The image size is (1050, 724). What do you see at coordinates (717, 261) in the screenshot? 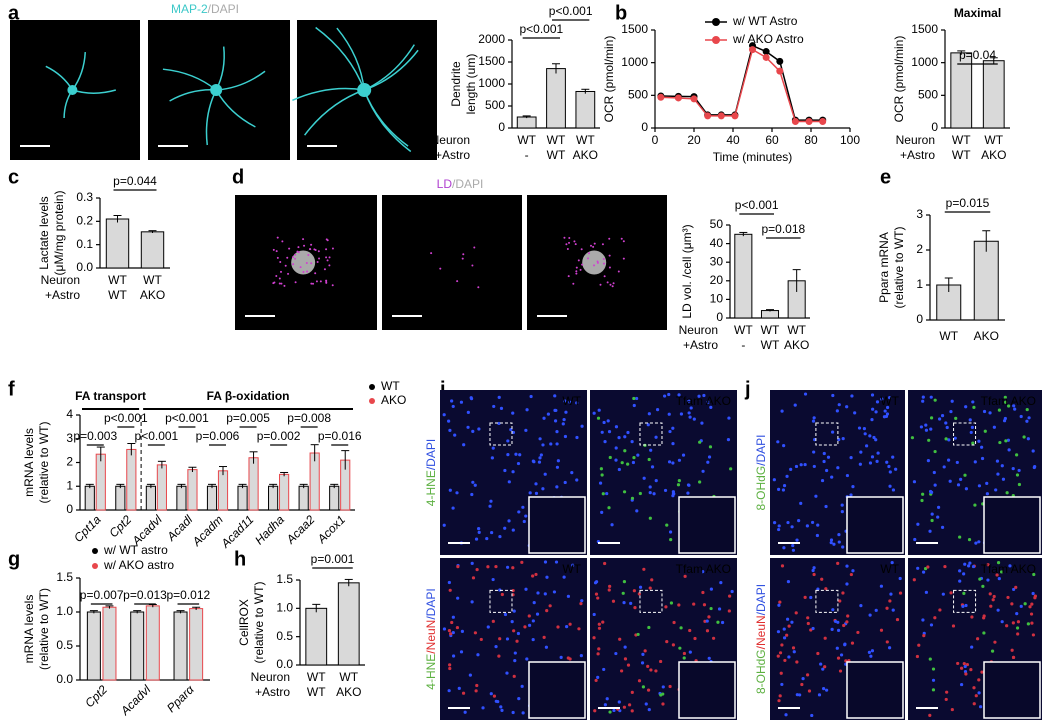
I see `y-tick-label: 30` at bounding box center [717, 261].